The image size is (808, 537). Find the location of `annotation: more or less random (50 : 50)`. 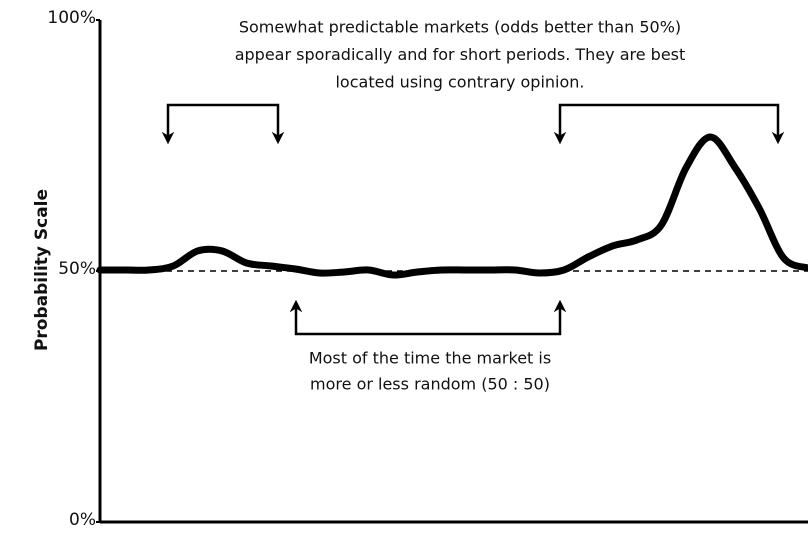

annotation: more or less random (50 : 50) is located at coordinates (430, 384).